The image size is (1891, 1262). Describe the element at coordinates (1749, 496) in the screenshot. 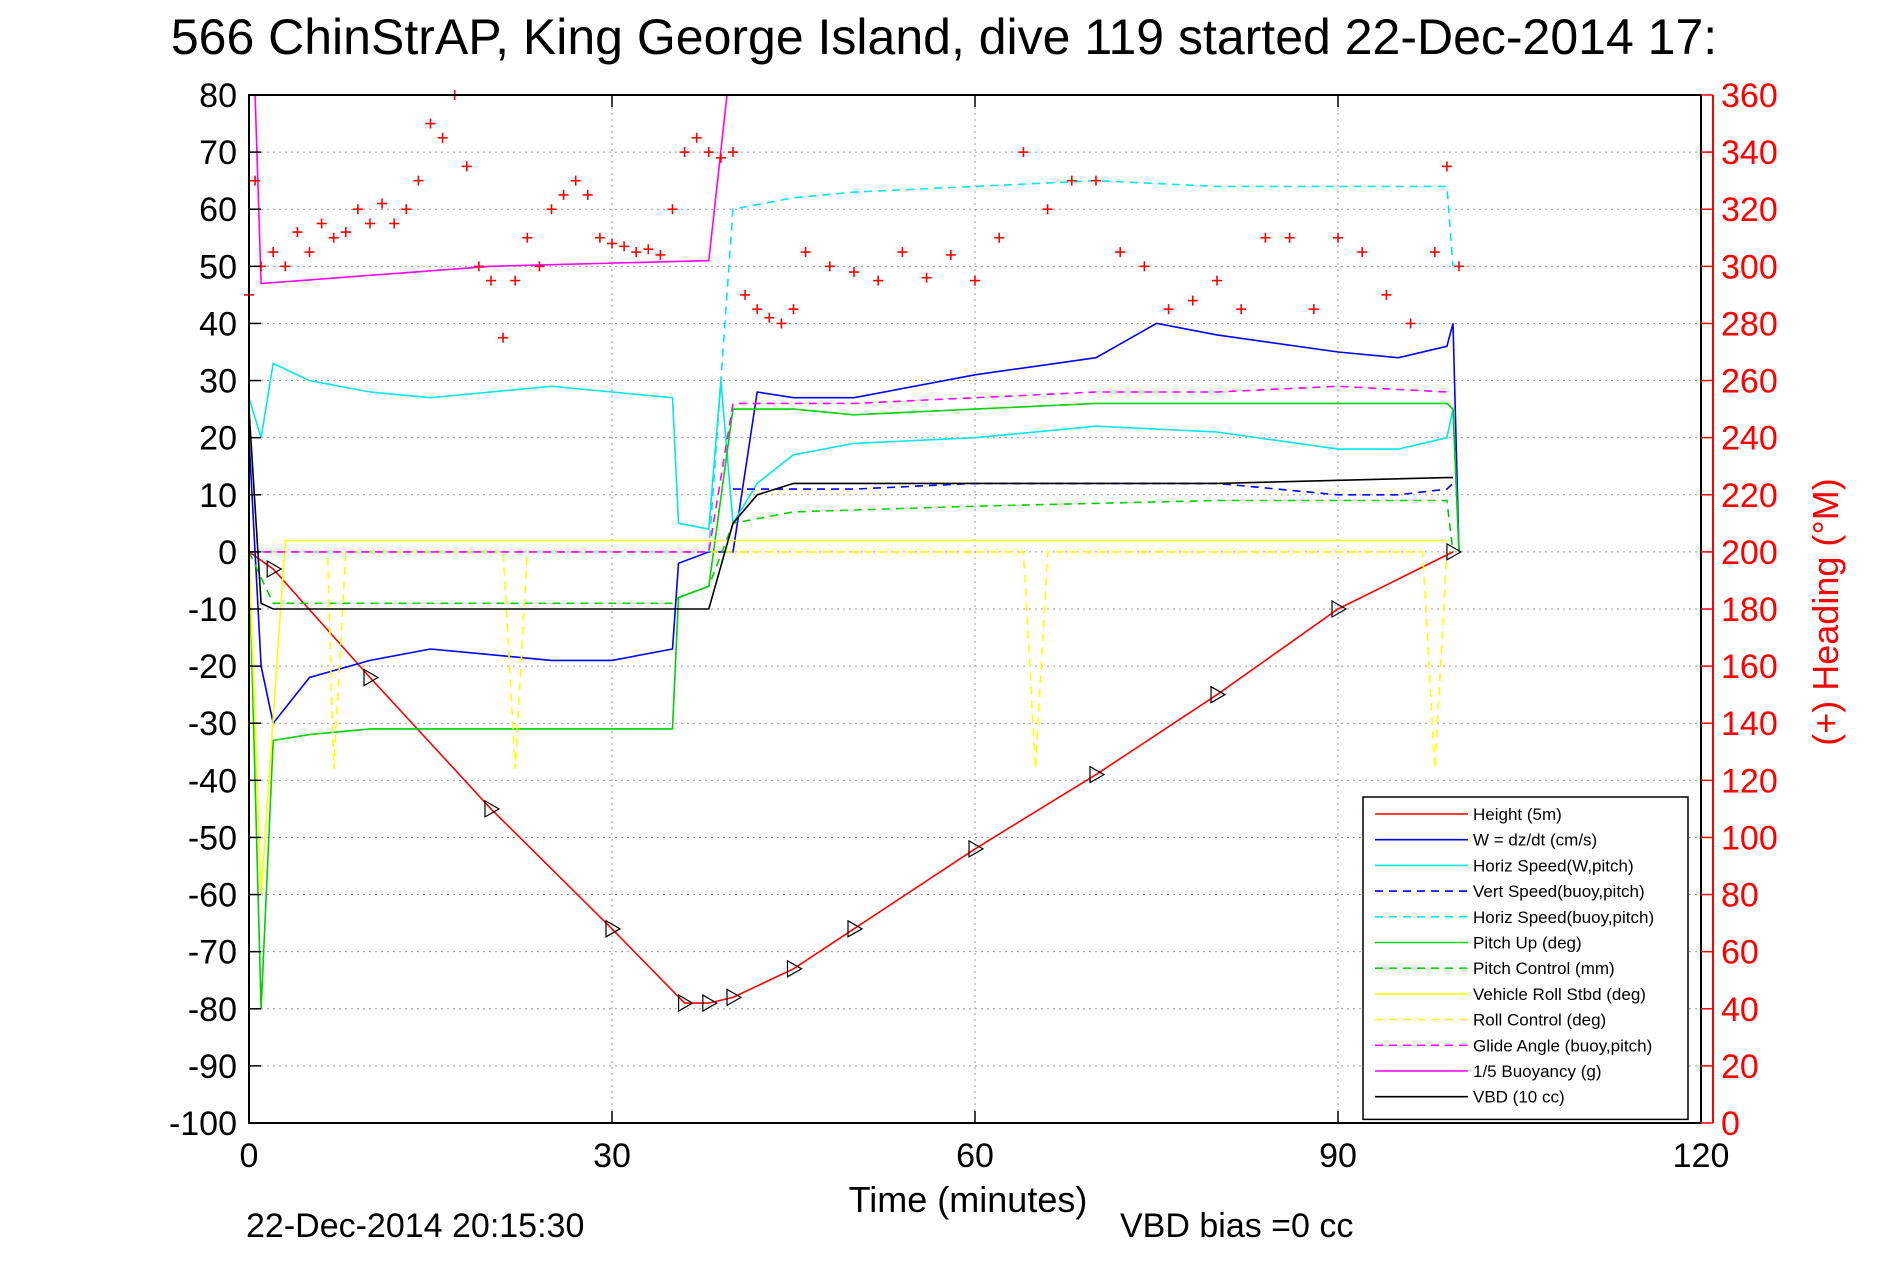

I see `y-right-tick-label: 220` at that location.